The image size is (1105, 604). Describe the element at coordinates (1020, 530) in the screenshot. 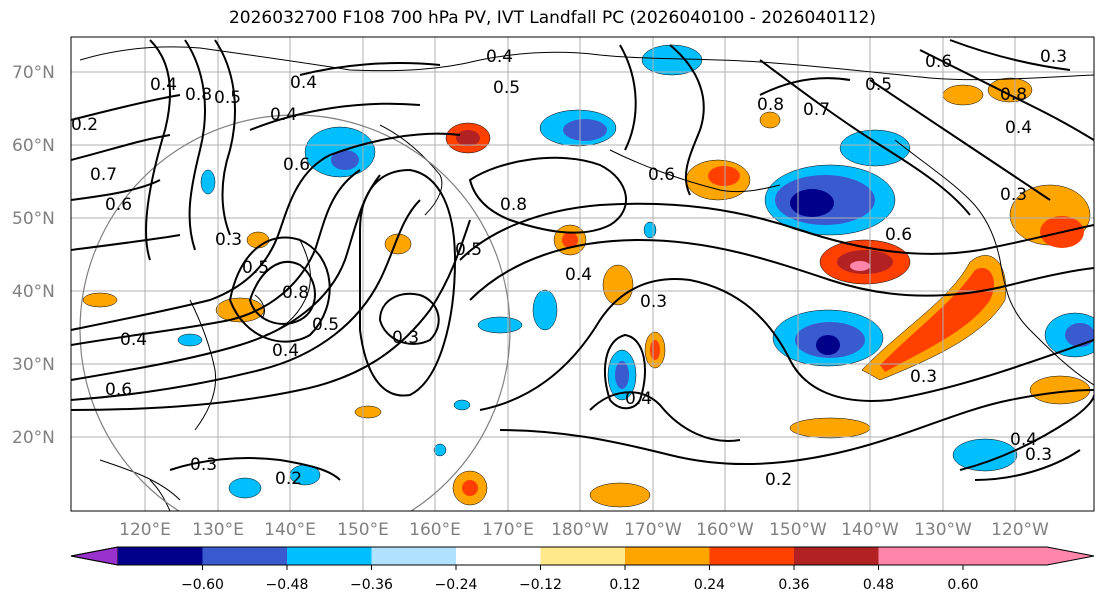

I see `lon-label: 120°W` at that location.